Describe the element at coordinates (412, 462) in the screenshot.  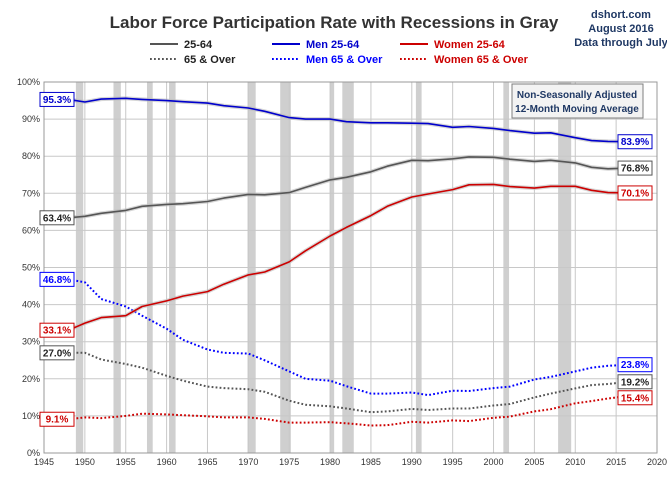
I see `x-tick-label: 1990` at that location.